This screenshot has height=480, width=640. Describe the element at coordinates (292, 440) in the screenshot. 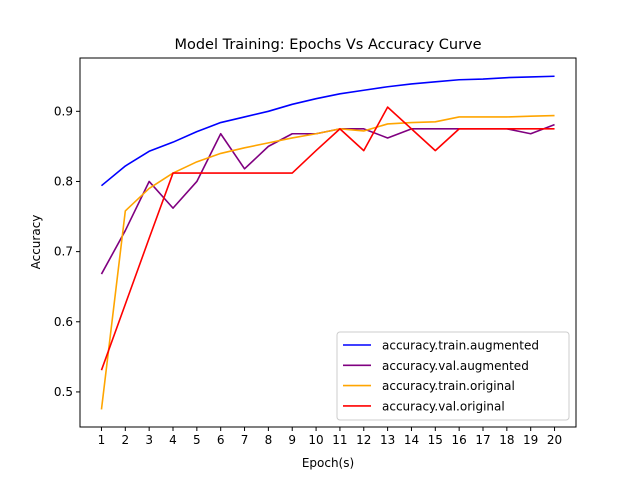

I see `x-tick-label: 9` at that location.